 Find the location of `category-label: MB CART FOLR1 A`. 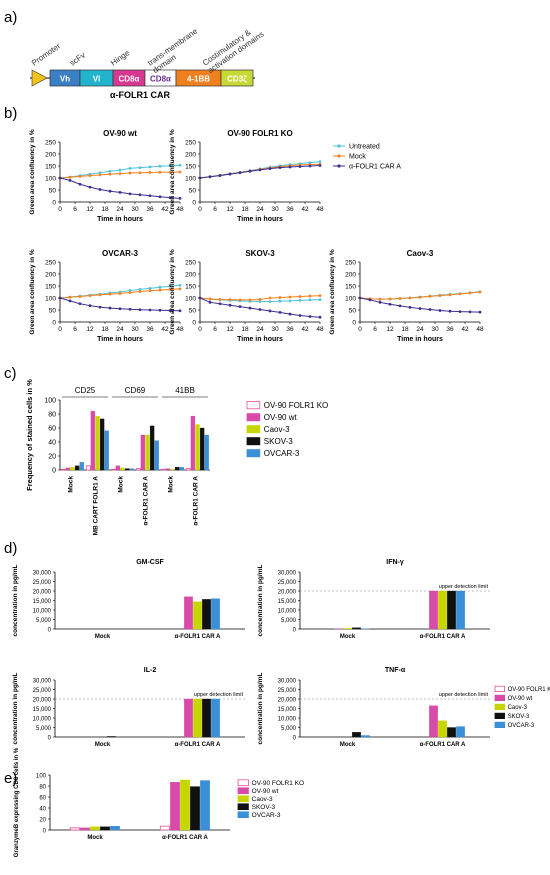

category-label: MB CART FOLR1 A is located at coordinates (96, 506).